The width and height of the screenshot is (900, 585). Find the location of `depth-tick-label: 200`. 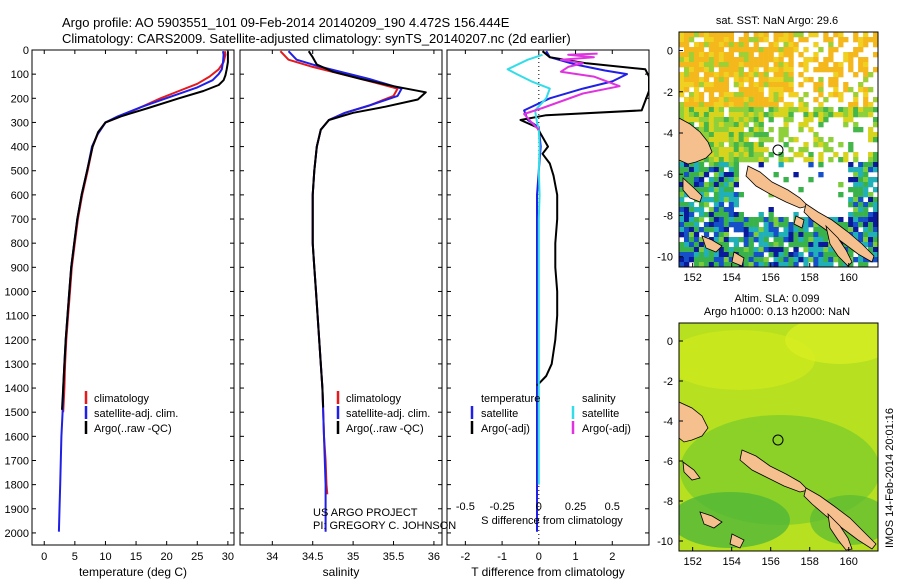

depth-tick-label: 200 is located at coordinates (20, 99).